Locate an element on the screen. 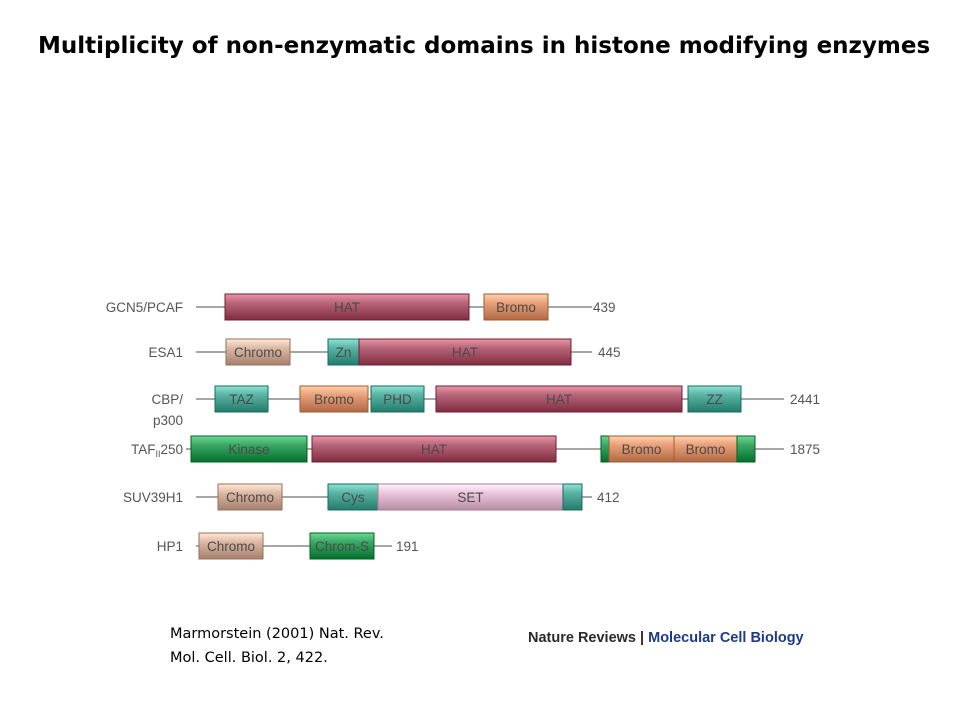  journal-name: Nature Reviews is located at coordinates (582, 638).